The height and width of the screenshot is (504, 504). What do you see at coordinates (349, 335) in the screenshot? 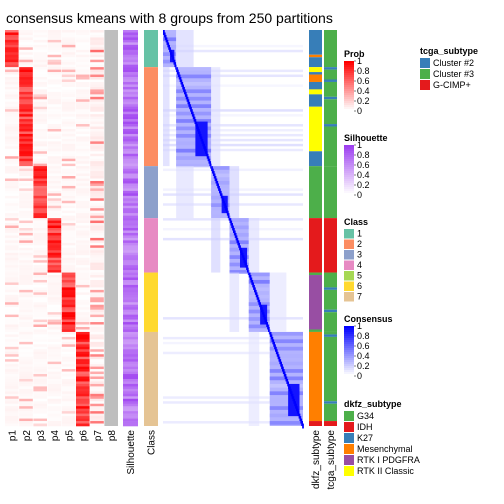
I see `consensus-legend-ramp` at bounding box center [349, 335].